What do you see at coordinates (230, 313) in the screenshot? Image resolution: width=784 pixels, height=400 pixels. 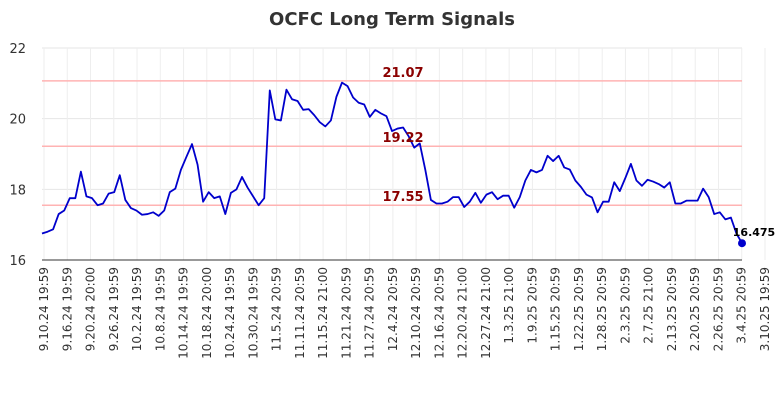 I see `x-tick-label: 10.24.24 19:59` at bounding box center [230, 313].